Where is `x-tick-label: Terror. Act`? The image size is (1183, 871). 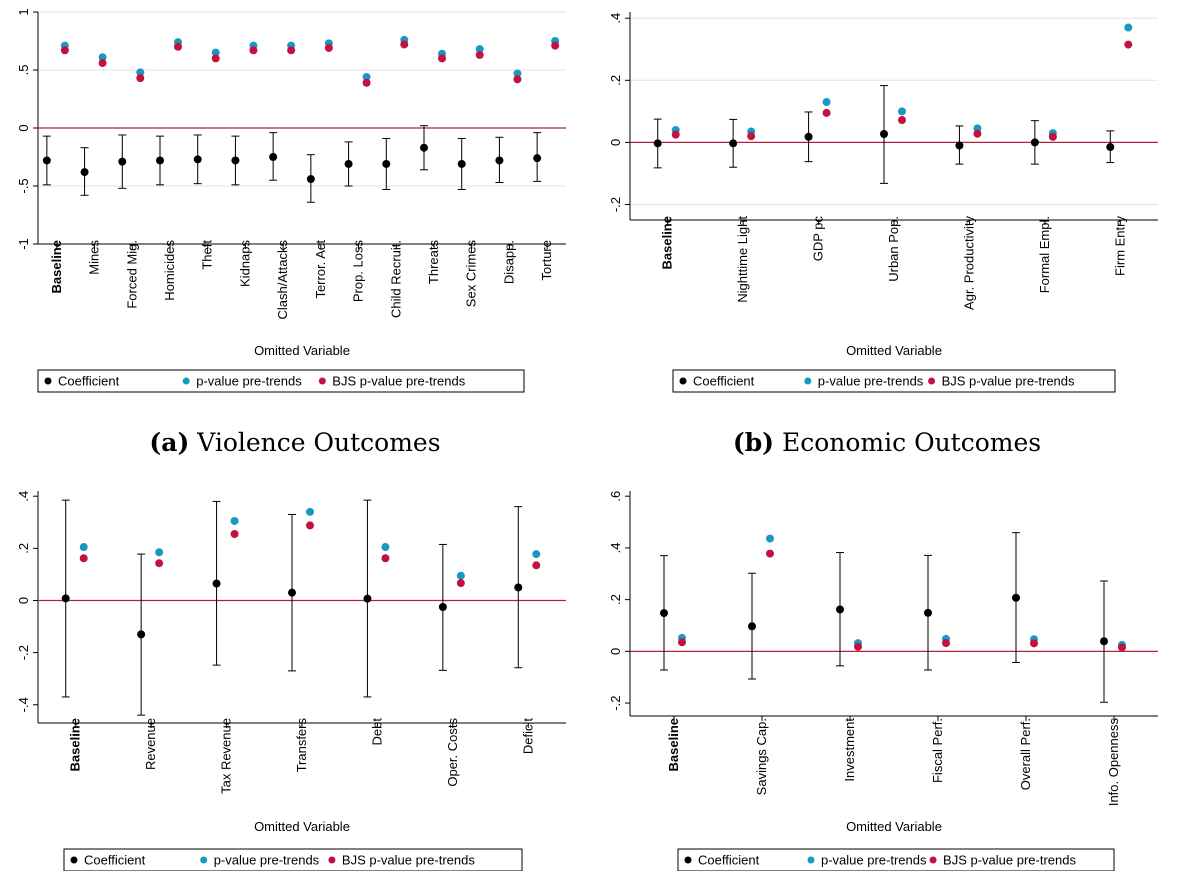
x-tick-label: Terror. Act is located at coordinates (320, 269).